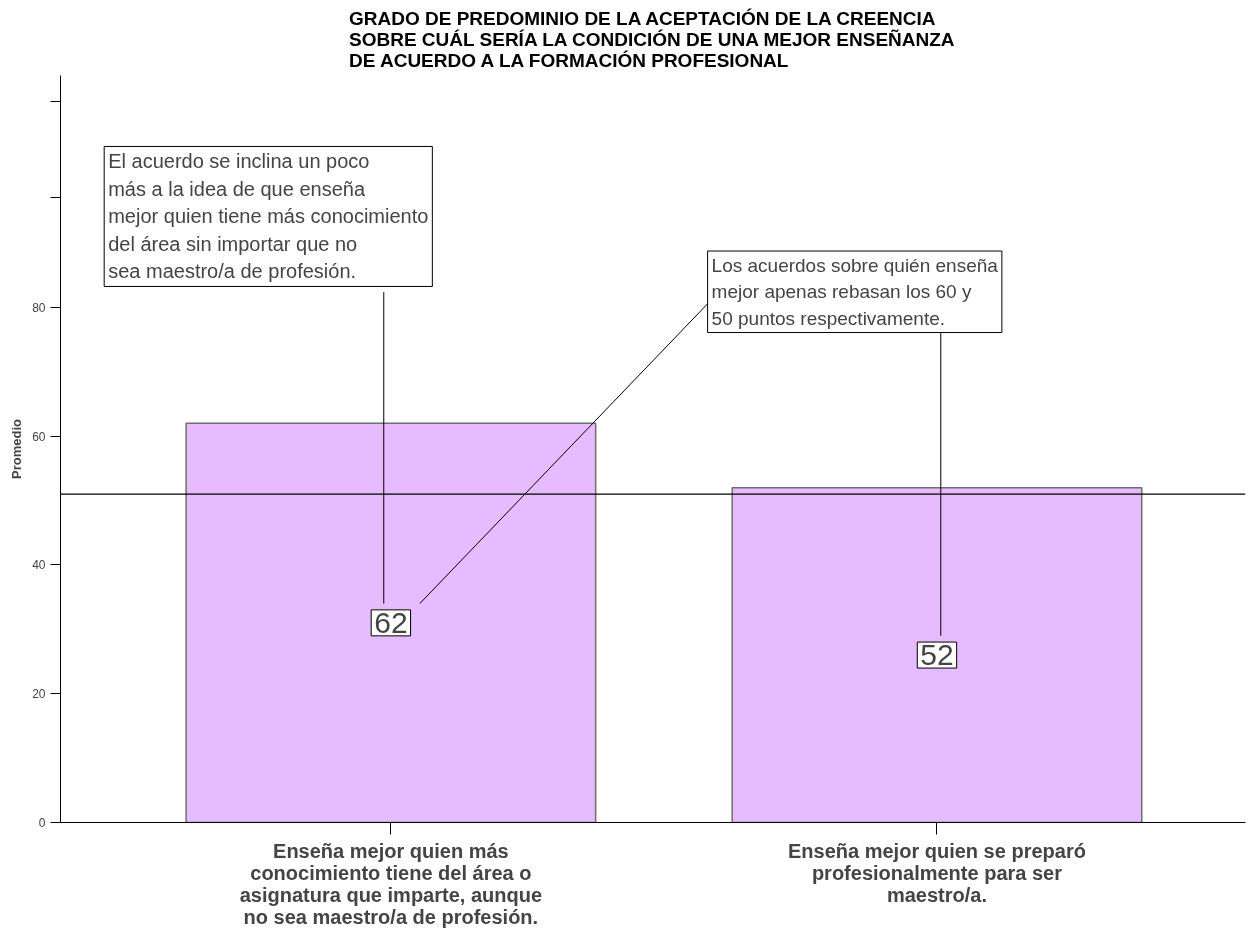 This screenshot has width=1256, height=935. What do you see at coordinates (391, 622) in the screenshot?
I see `data-label: 62` at bounding box center [391, 622].